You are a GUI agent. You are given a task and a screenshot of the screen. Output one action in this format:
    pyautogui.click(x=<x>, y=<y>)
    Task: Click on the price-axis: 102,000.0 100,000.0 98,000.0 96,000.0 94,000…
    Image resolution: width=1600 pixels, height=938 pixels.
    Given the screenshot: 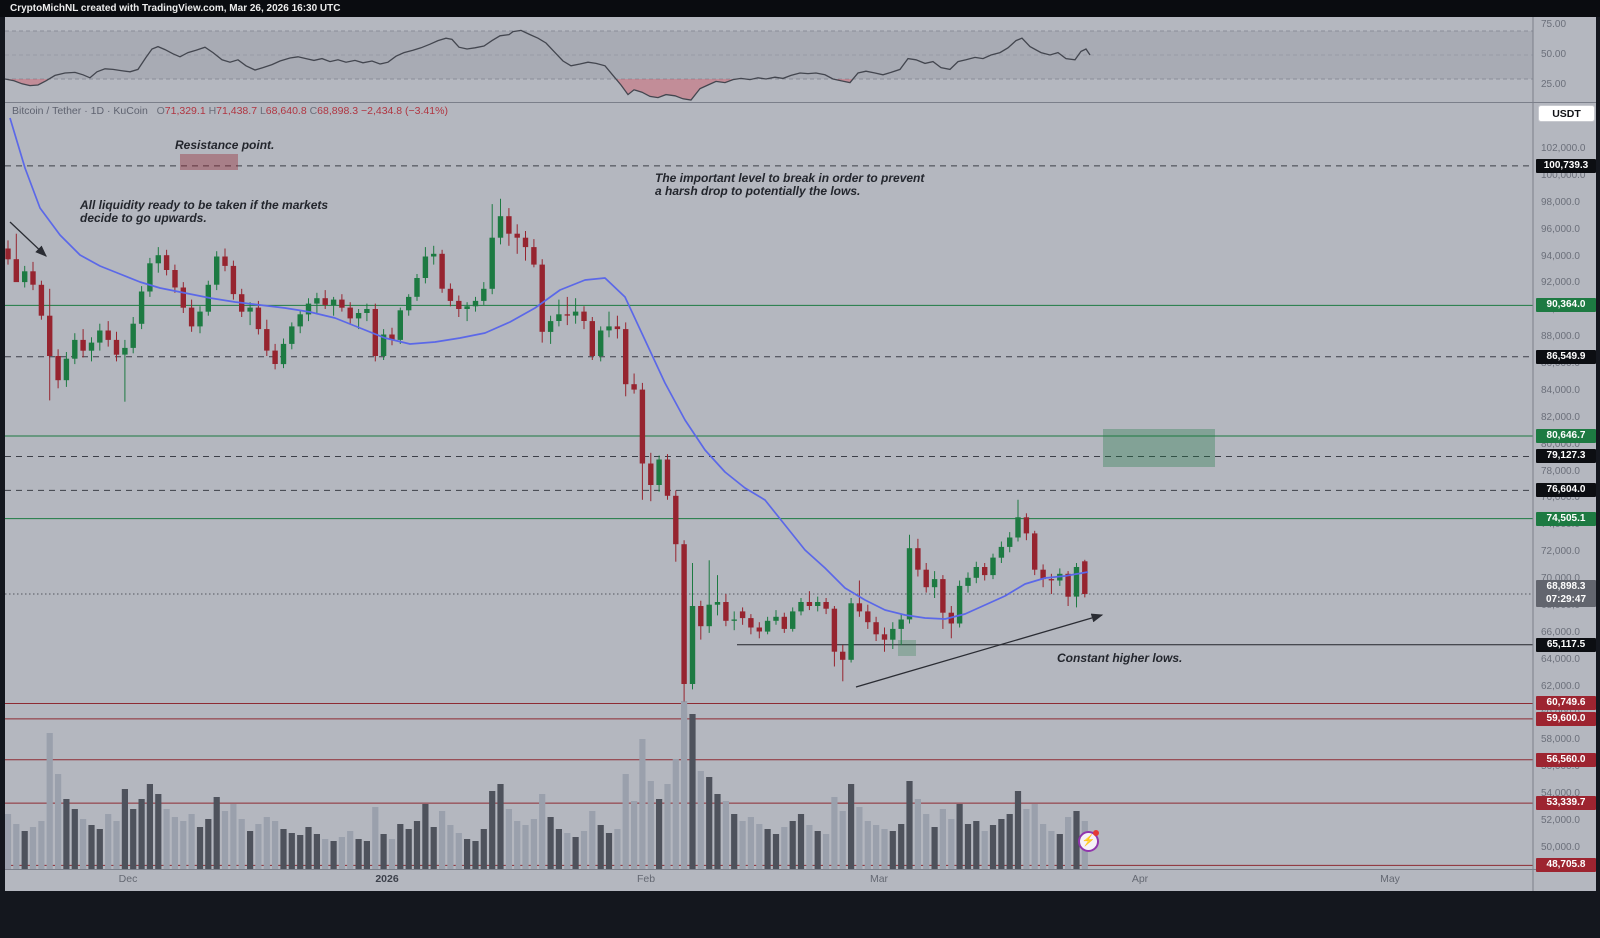 What is the action you would take?
    pyautogui.click(x=1566, y=445)
    